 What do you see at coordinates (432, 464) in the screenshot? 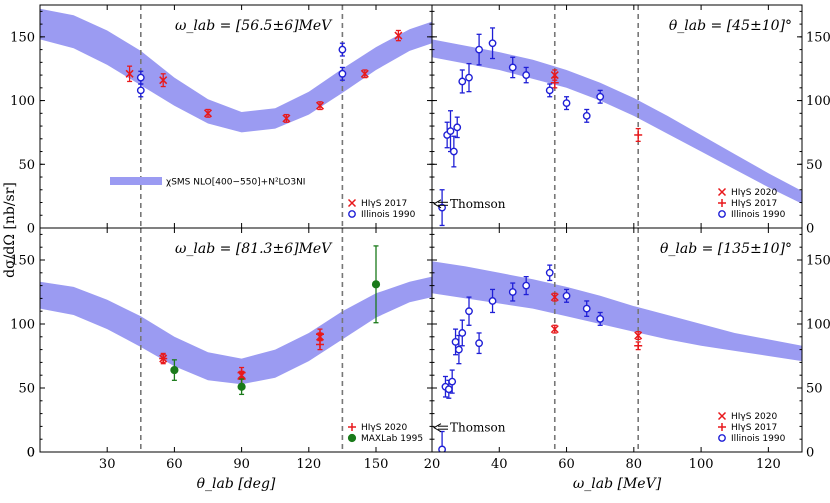
I see `x-tick-label: 20` at bounding box center [432, 464].